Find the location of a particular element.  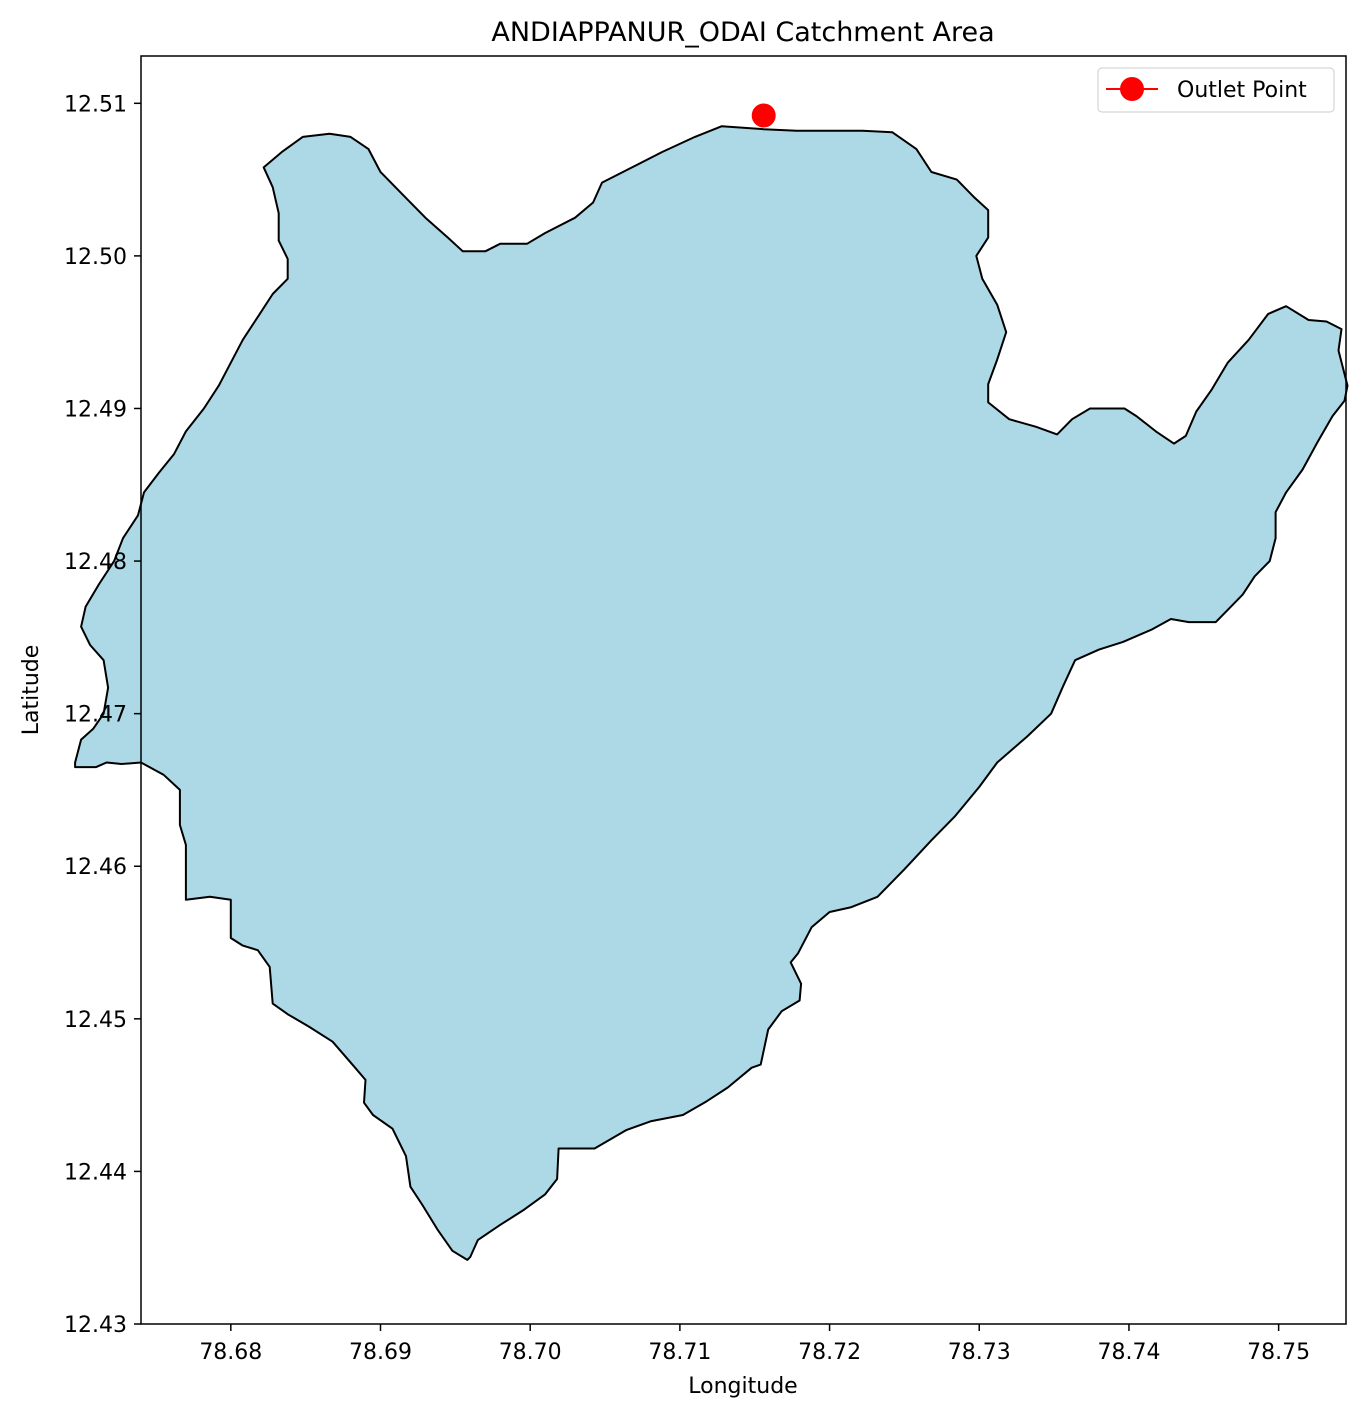

y-axis-label: Latitude is located at coordinates (31, 690).